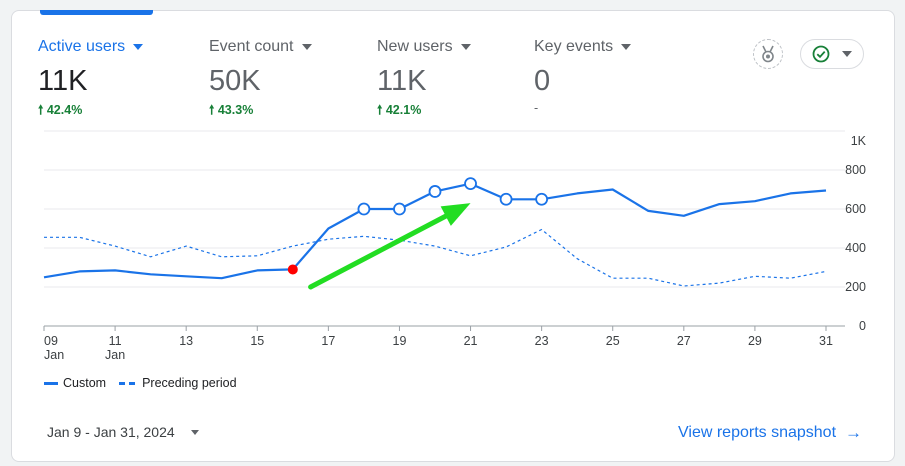 This screenshot has width=905, height=466. I want to click on x-tick-label: 09, so click(51, 341).